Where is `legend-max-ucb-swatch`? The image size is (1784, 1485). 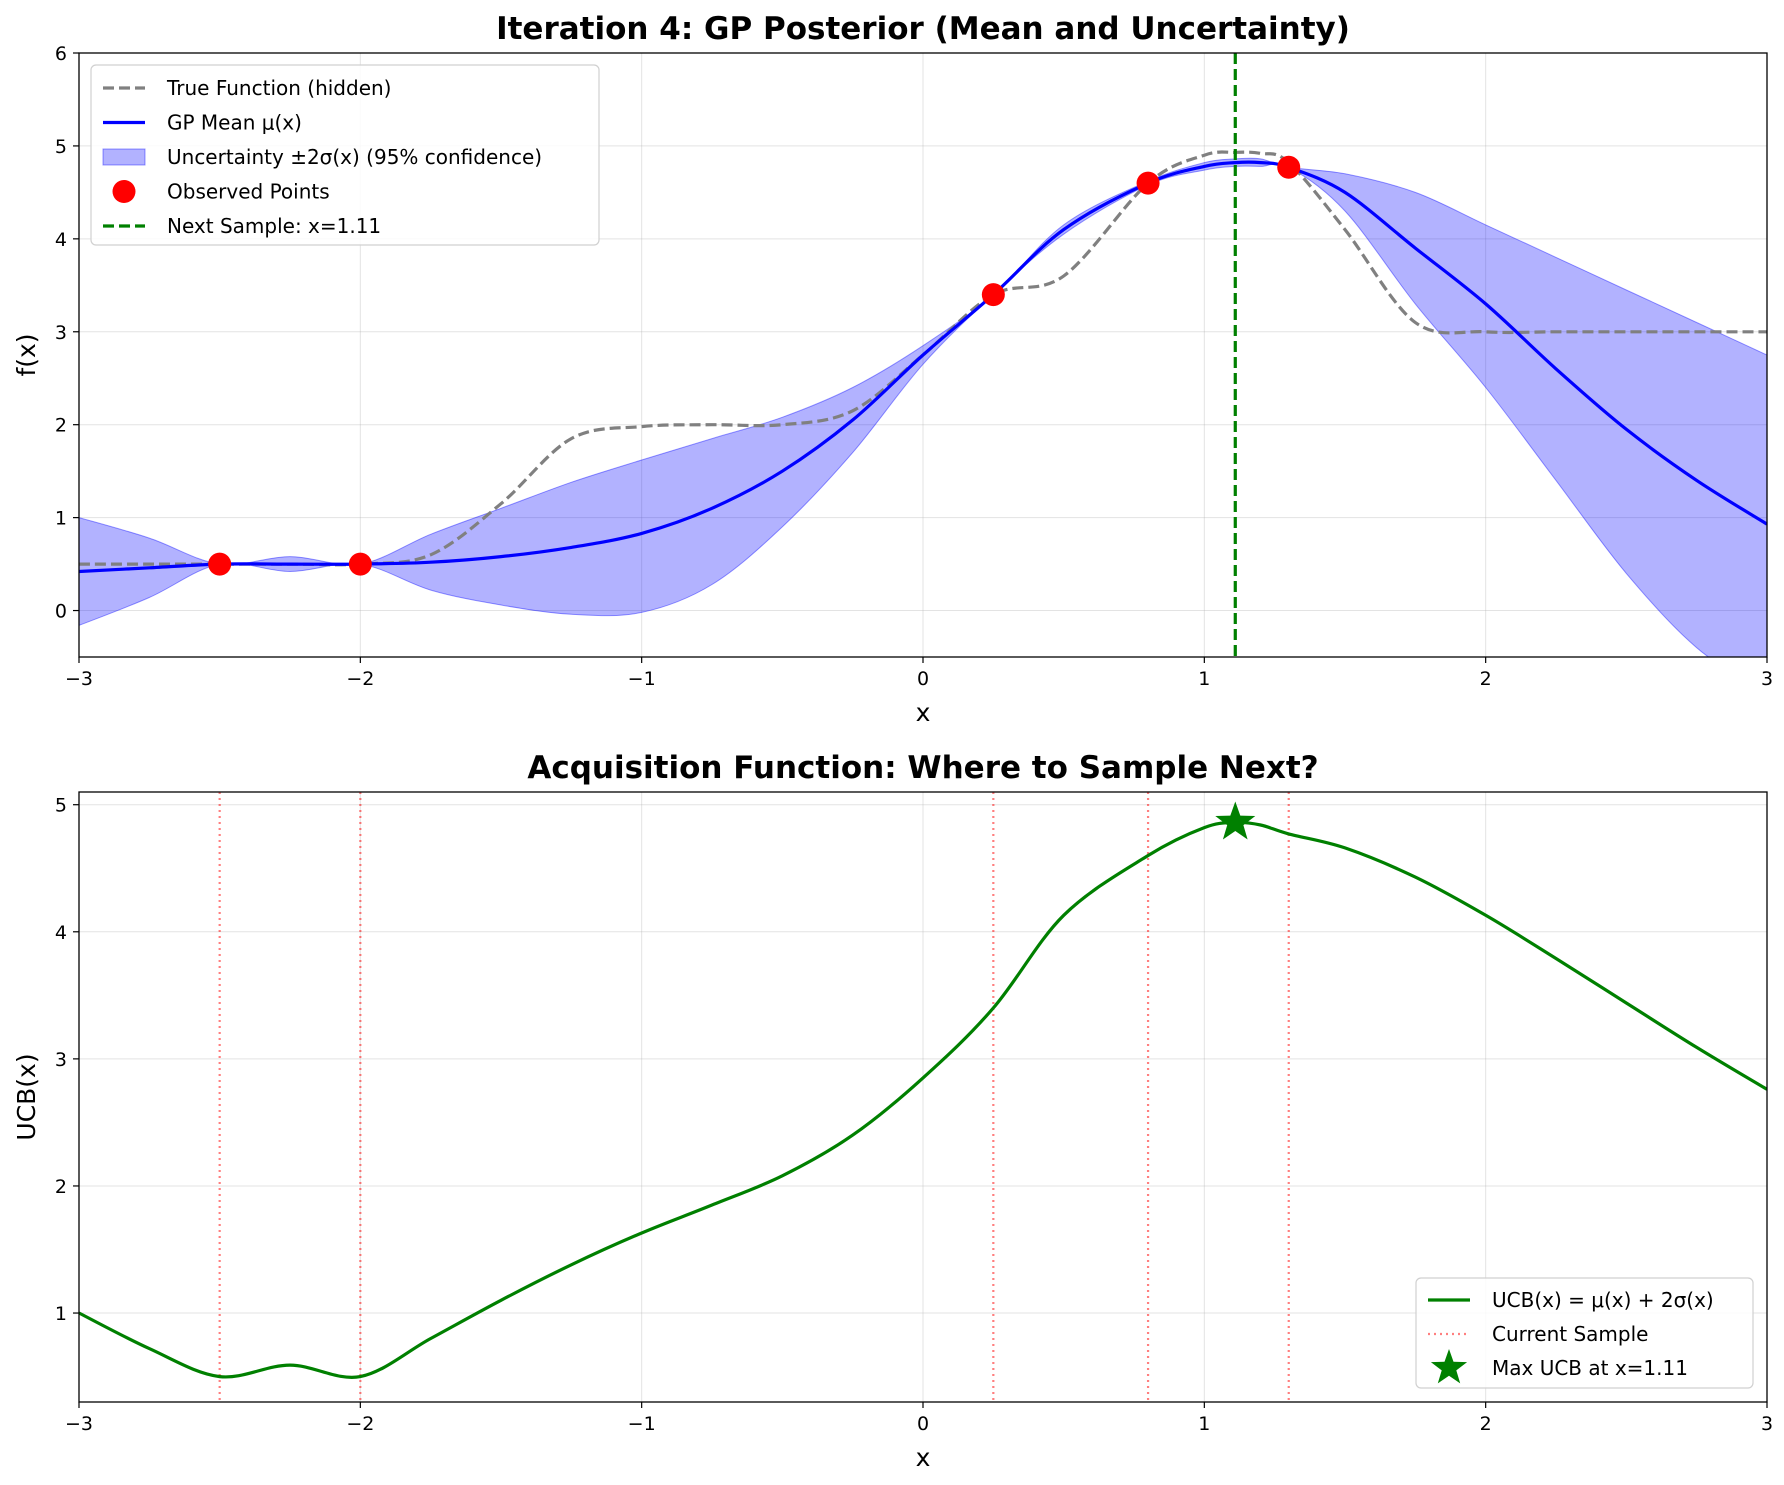
legend-max-ucb-swatch is located at coordinates (1449, 1366).